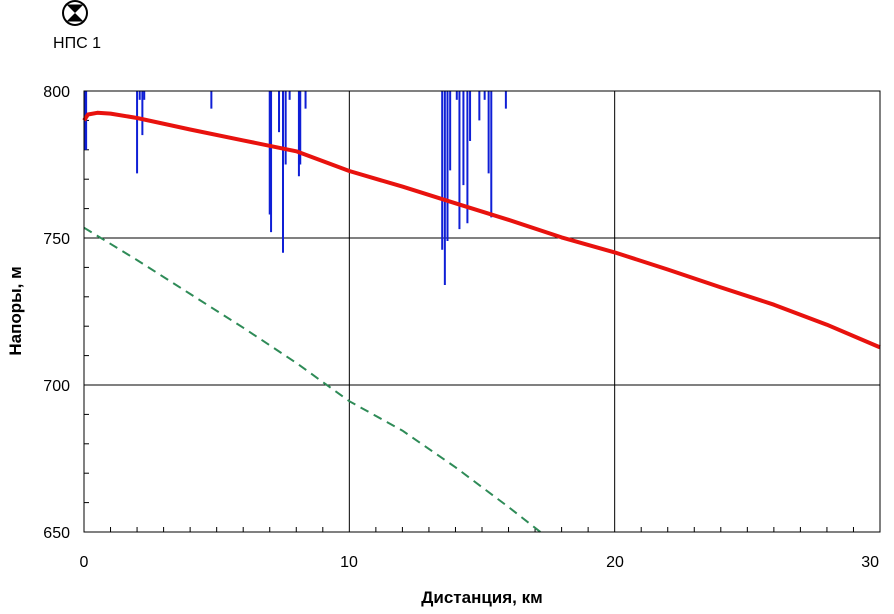 The height and width of the screenshot is (614, 894). Describe the element at coordinates (77, 43) in the screenshot. I see `station-label: НПС 1` at that location.